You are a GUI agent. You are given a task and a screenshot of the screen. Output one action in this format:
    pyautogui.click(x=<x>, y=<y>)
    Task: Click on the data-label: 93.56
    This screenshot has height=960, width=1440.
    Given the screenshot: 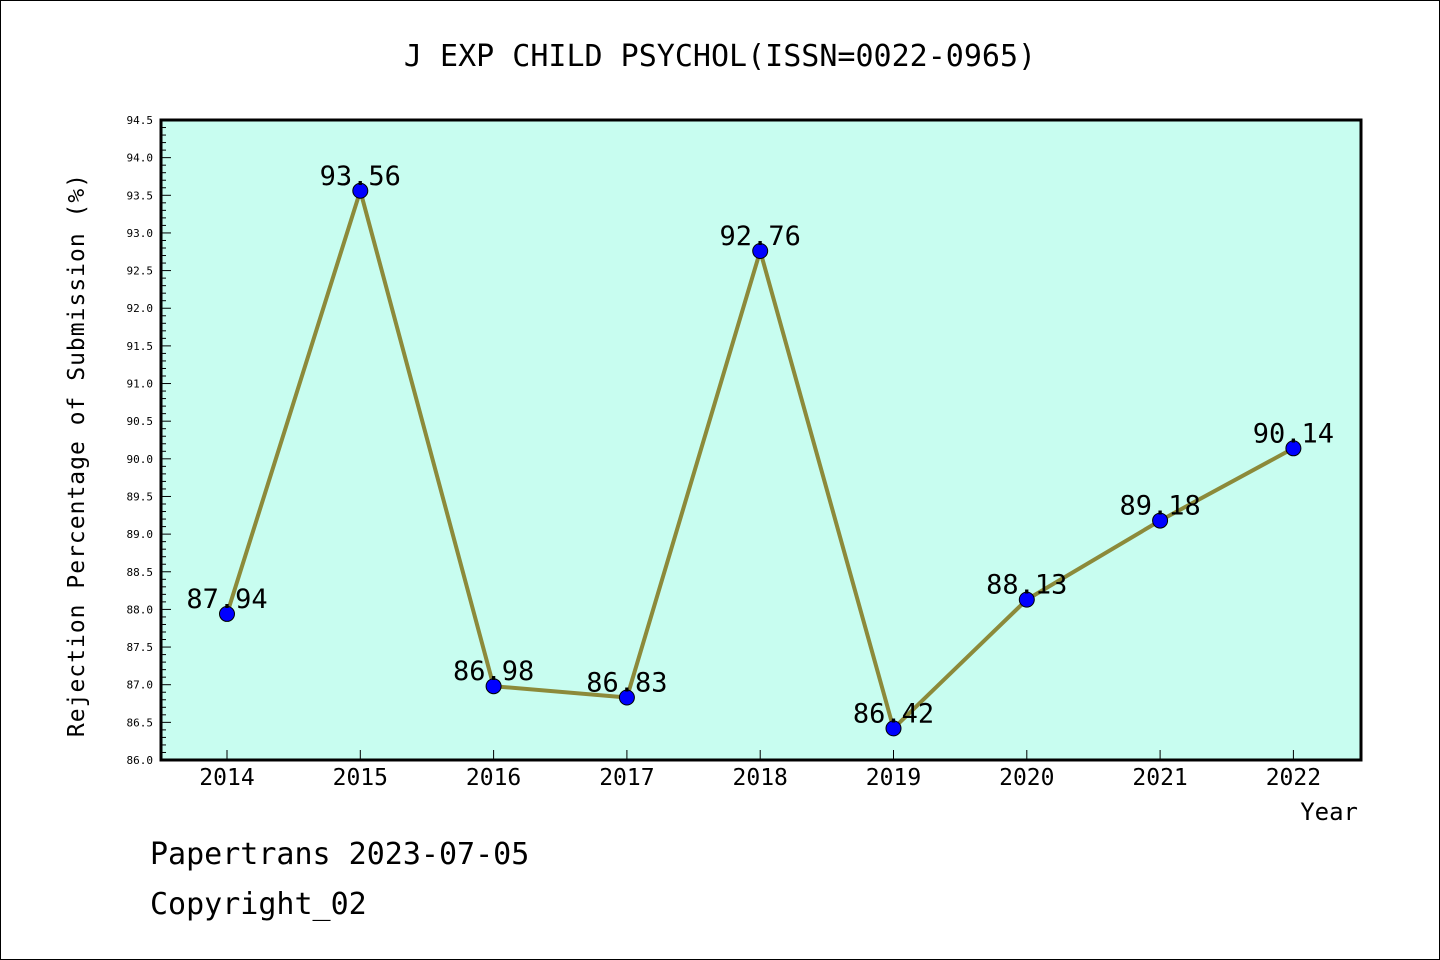 What is the action you would take?
    pyautogui.click(x=360, y=176)
    